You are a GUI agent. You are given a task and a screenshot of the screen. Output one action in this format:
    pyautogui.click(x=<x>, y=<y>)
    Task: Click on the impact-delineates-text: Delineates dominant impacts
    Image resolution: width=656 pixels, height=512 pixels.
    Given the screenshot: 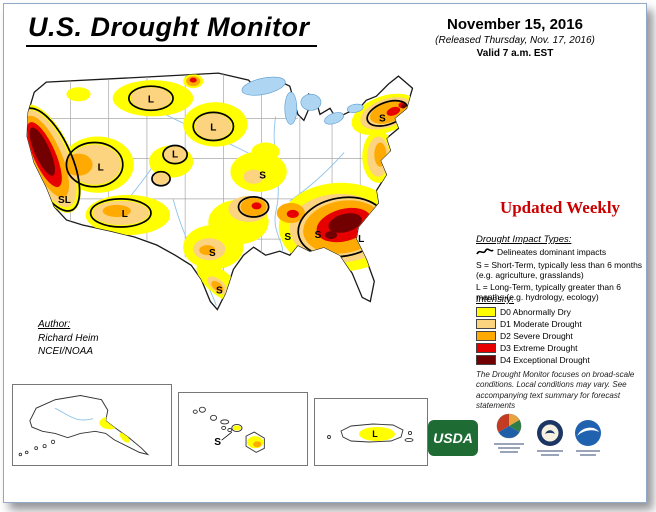 What is the action you would take?
    pyautogui.click(x=552, y=252)
    